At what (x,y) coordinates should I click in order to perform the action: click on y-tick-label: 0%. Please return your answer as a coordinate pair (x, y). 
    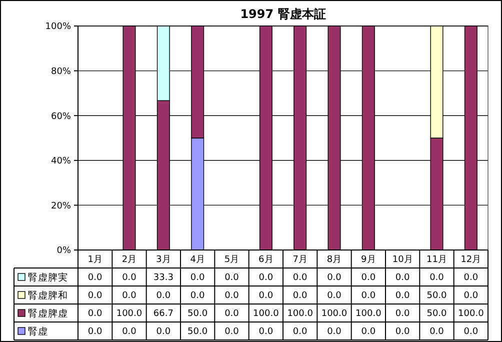
    Looking at the image, I should click on (64, 251).